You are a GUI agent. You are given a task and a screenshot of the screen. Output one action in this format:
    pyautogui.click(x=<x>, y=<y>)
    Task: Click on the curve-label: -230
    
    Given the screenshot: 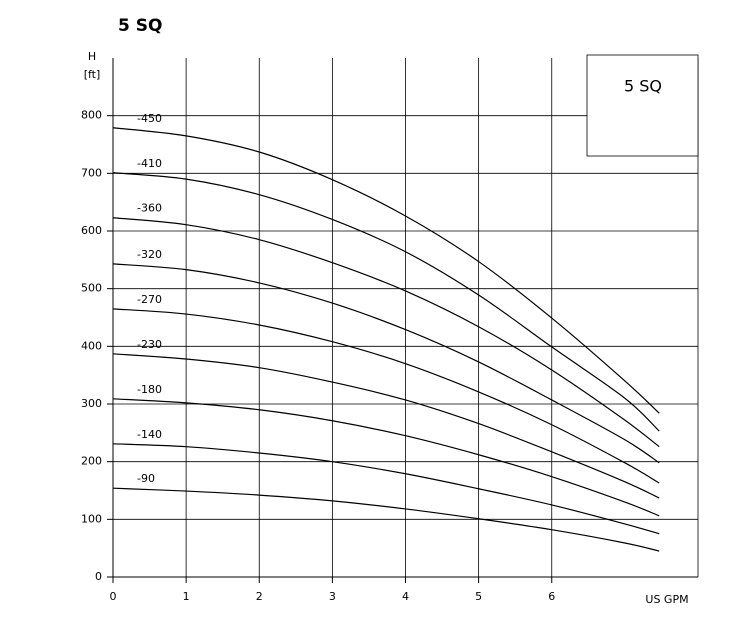 What is the action you would take?
    pyautogui.click(x=149, y=344)
    